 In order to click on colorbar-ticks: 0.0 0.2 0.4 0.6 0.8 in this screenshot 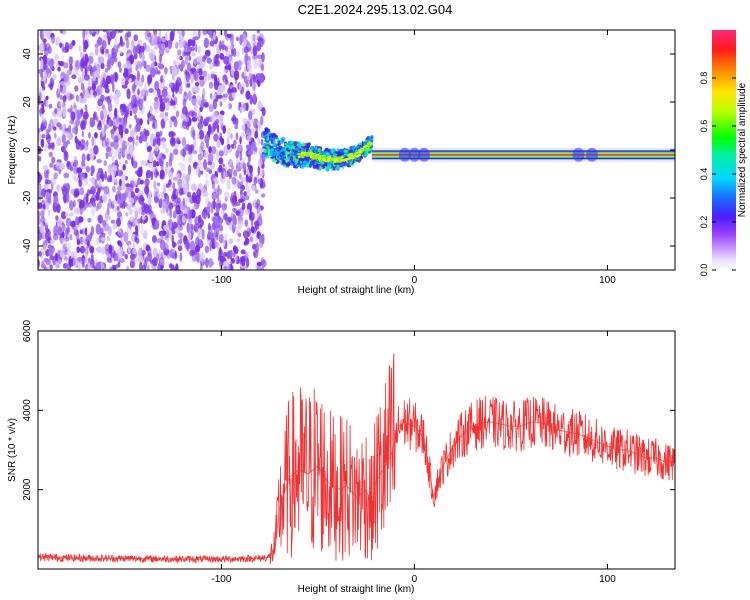, I will do `click(717, 174)`.